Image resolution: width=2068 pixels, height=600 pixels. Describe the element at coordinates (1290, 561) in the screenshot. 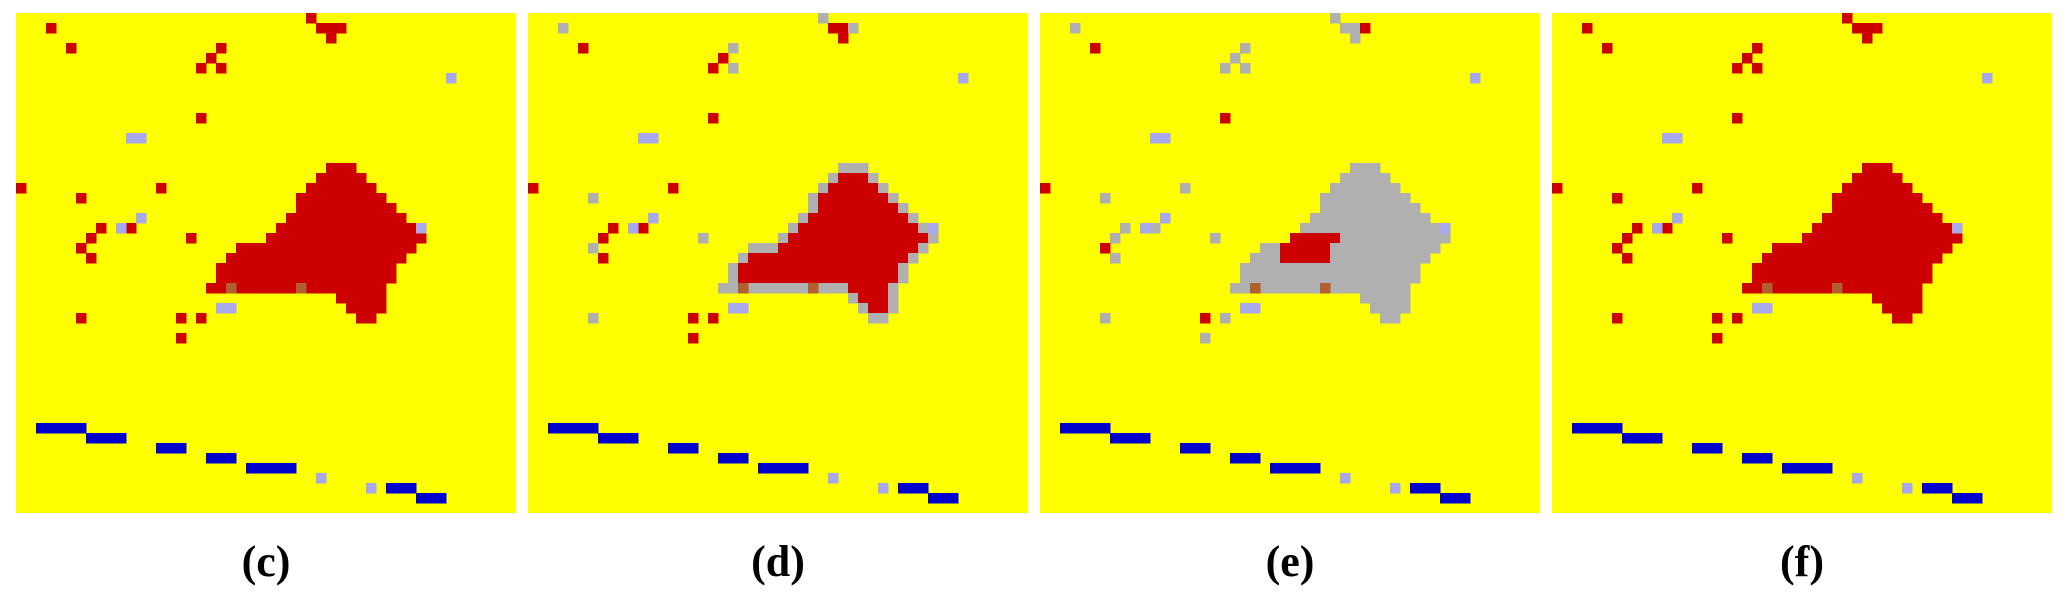

I see `panel-label: (e)` at that location.